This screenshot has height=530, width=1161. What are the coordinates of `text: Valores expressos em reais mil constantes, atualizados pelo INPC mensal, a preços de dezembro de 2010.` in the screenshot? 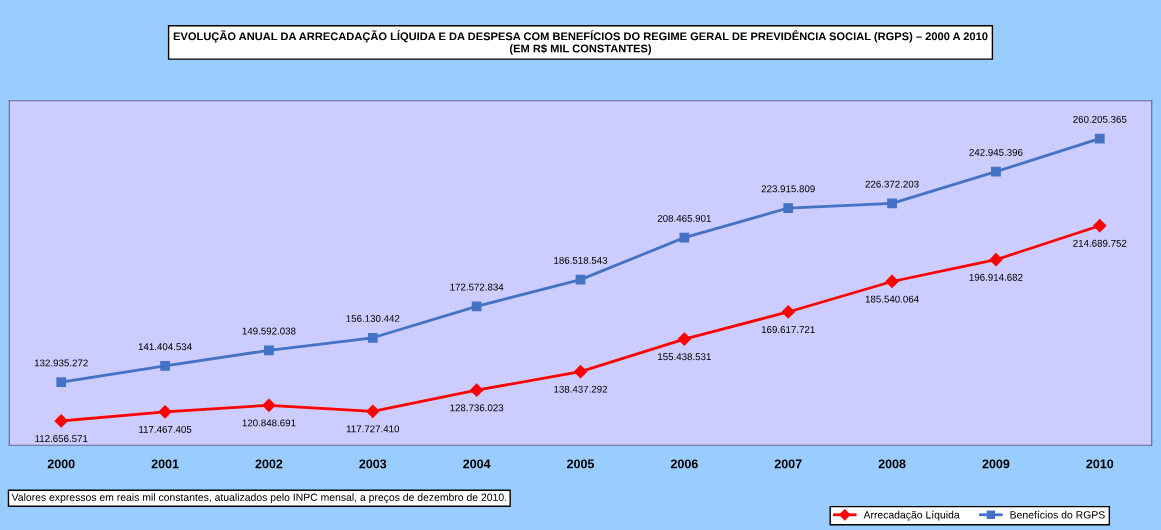 It's located at (259, 498).